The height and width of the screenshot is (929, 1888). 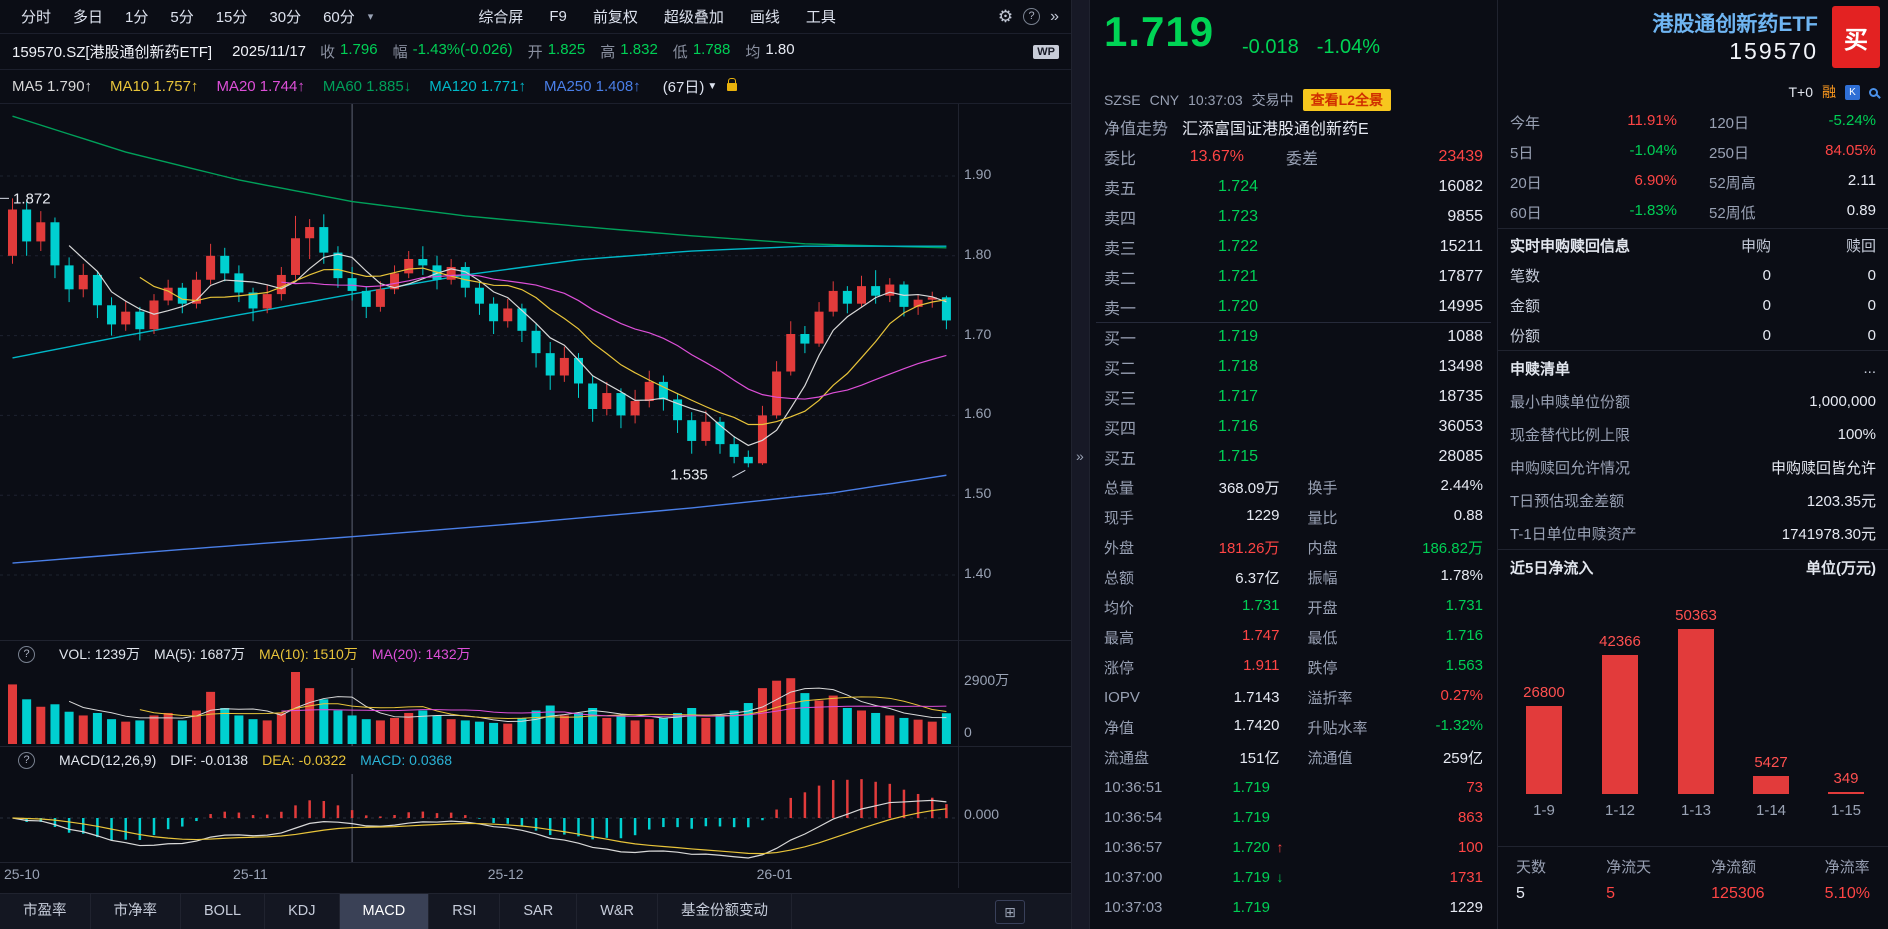 I want to click on order-imbalance-row: 委比 13.67% 委差 23439, so click(x=1293, y=157).